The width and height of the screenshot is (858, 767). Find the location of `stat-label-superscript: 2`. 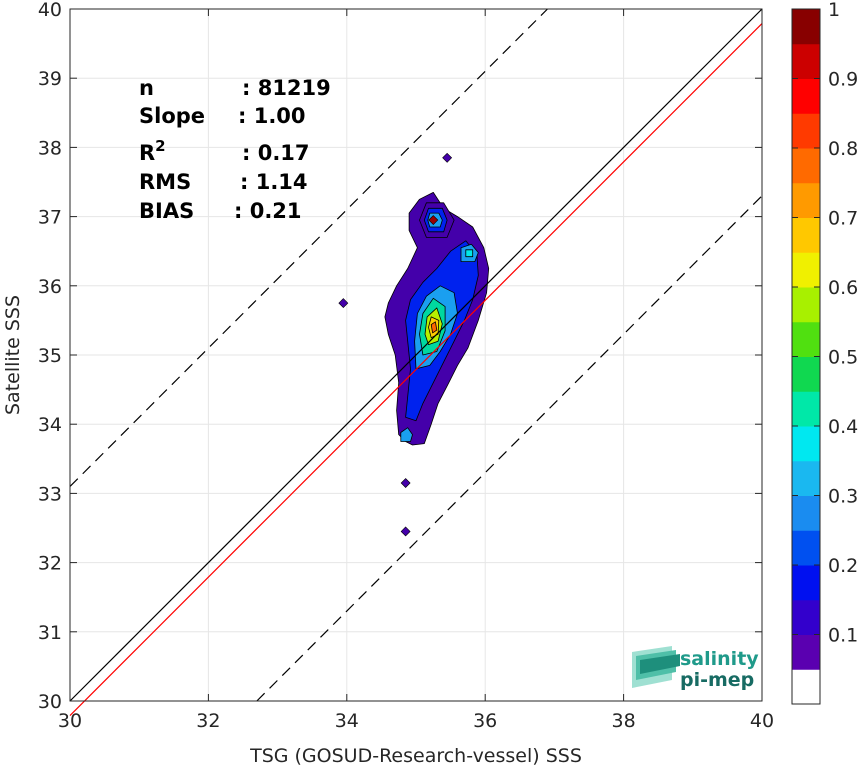

stat-label-superscript: 2 is located at coordinates (160, 146).